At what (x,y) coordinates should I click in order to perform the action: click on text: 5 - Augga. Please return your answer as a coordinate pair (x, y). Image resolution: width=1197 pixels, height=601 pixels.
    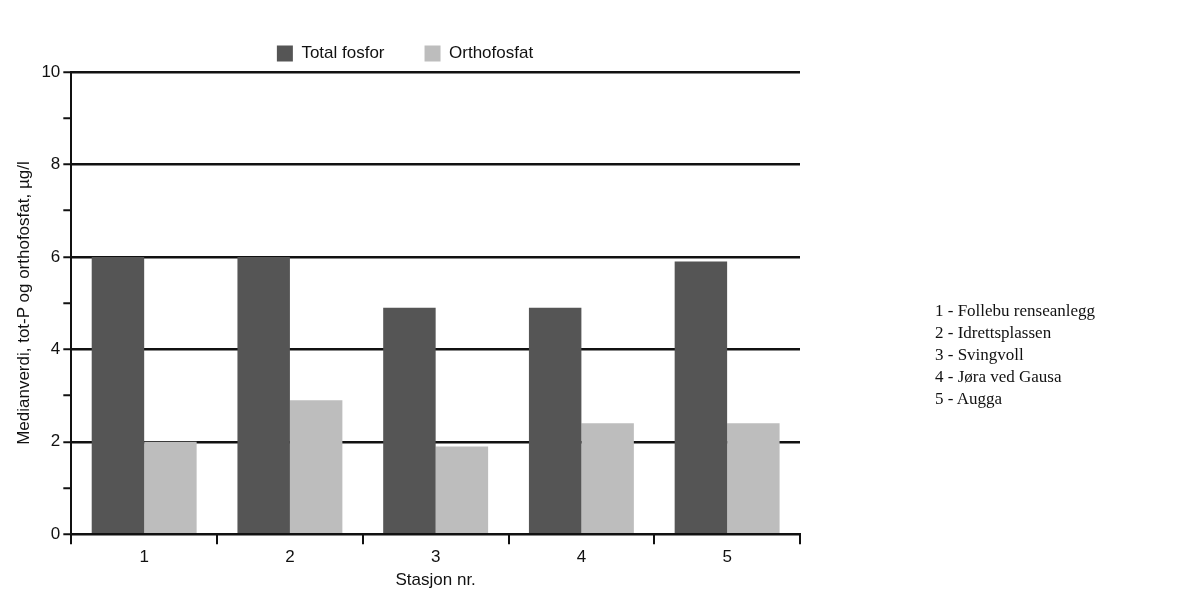
    Looking at the image, I should click on (969, 399).